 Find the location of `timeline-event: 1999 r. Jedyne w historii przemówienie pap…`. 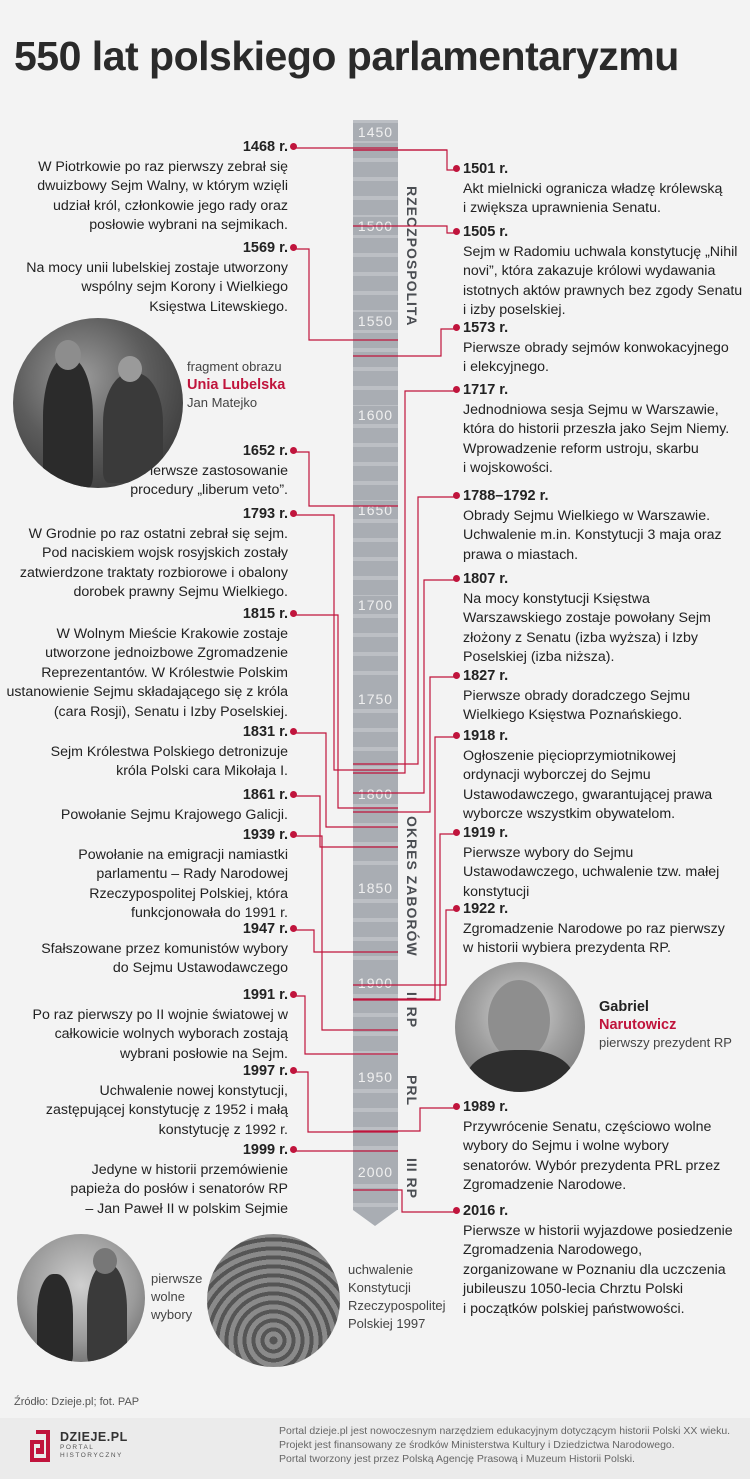

timeline-event: 1999 r. Jedyne w historii przemówienie pap… is located at coordinates (179, 1180).